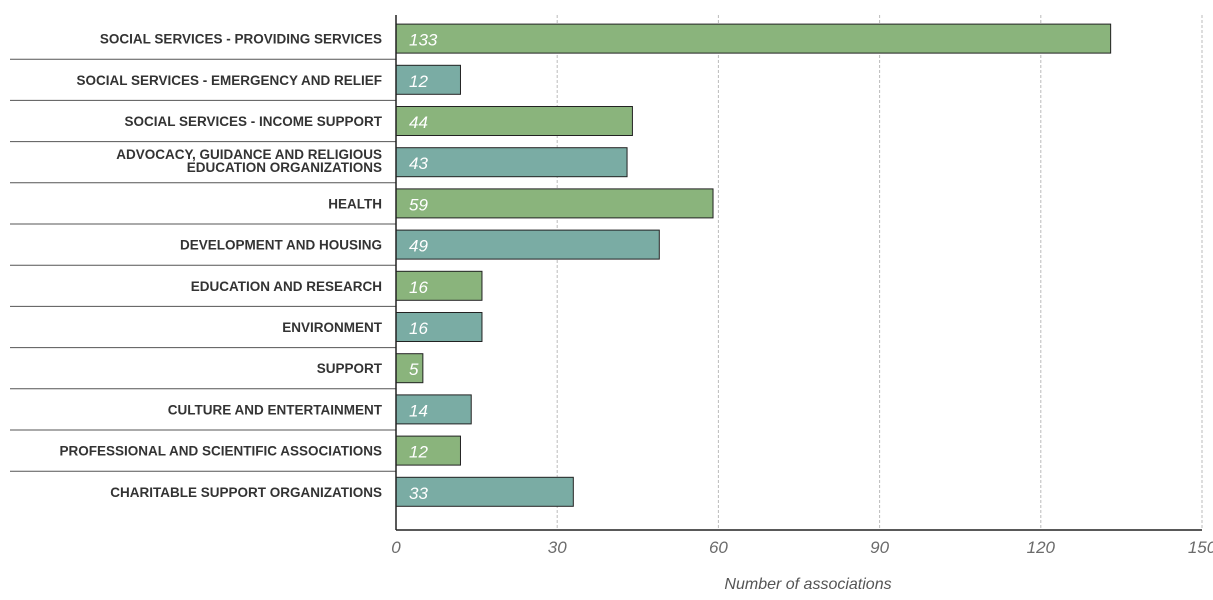 The image size is (1213, 600). I want to click on category-label-line: ADVOCACY, GUIDANCE AND RELIGIOUS, so click(249, 154).